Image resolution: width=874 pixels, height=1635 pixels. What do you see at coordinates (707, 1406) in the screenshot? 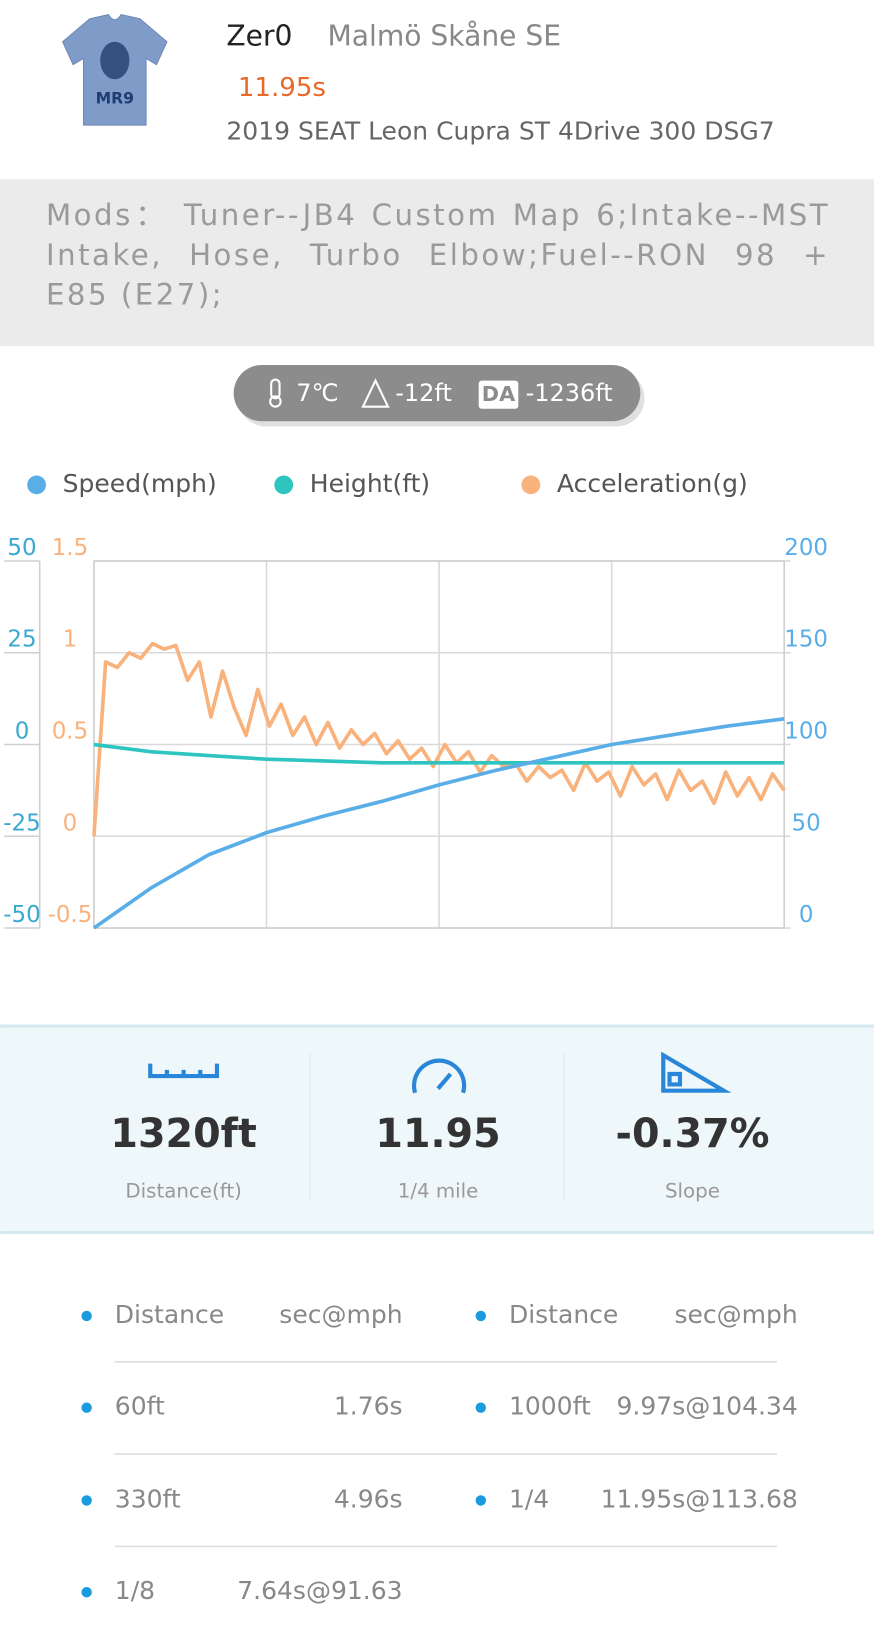
I see `table-cell: 9.97s@104.34` at bounding box center [707, 1406].